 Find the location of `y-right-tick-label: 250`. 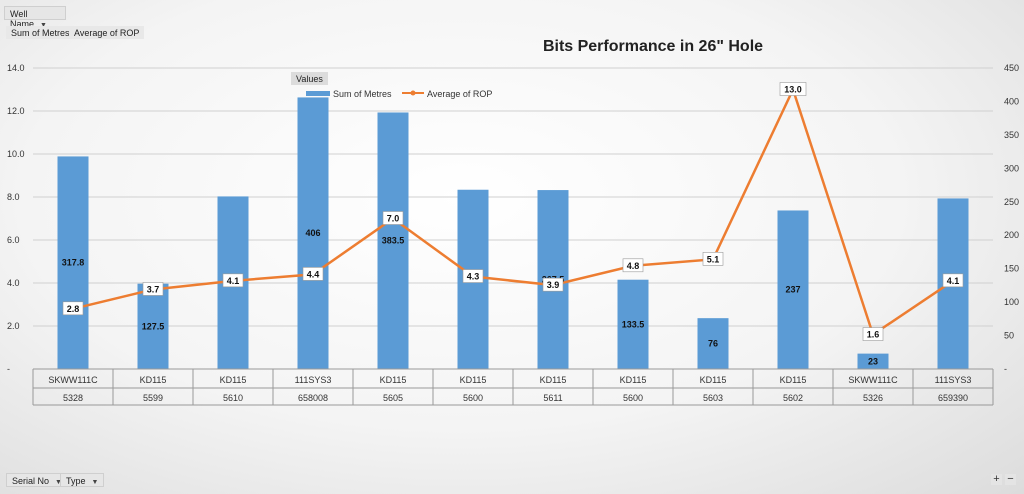

y-right-tick-label: 250 is located at coordinates (1011, 202).